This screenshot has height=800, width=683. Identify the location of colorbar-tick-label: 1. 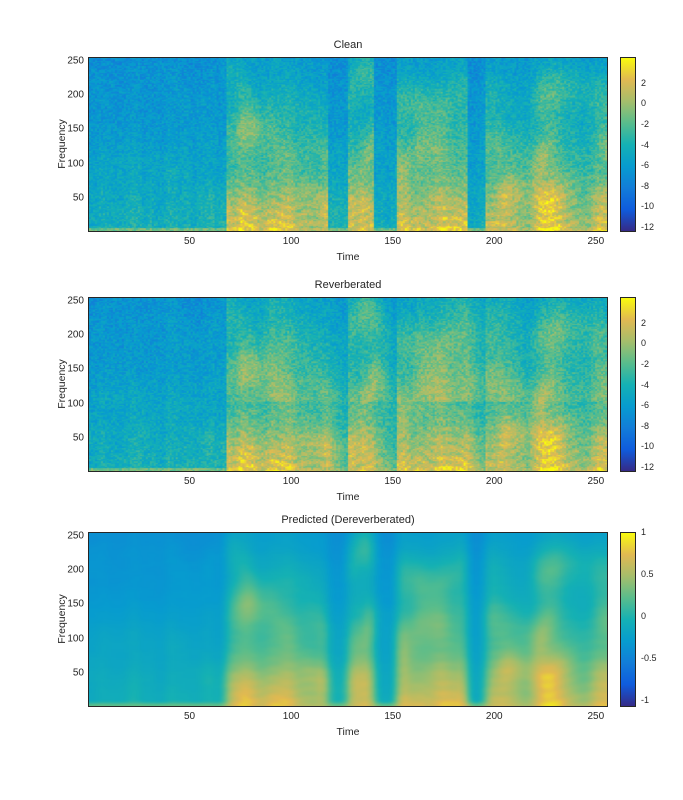
(644, 532).